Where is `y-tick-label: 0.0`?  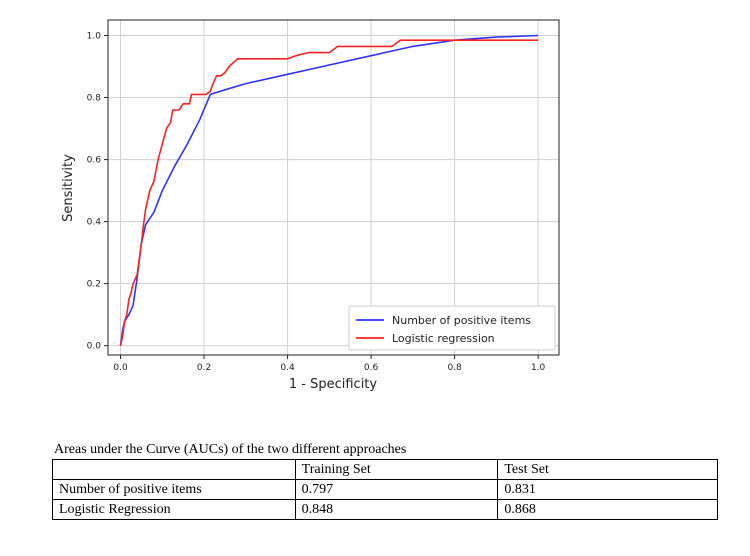
y-tick-label: 0.0 is located at coordinates (94, 347).